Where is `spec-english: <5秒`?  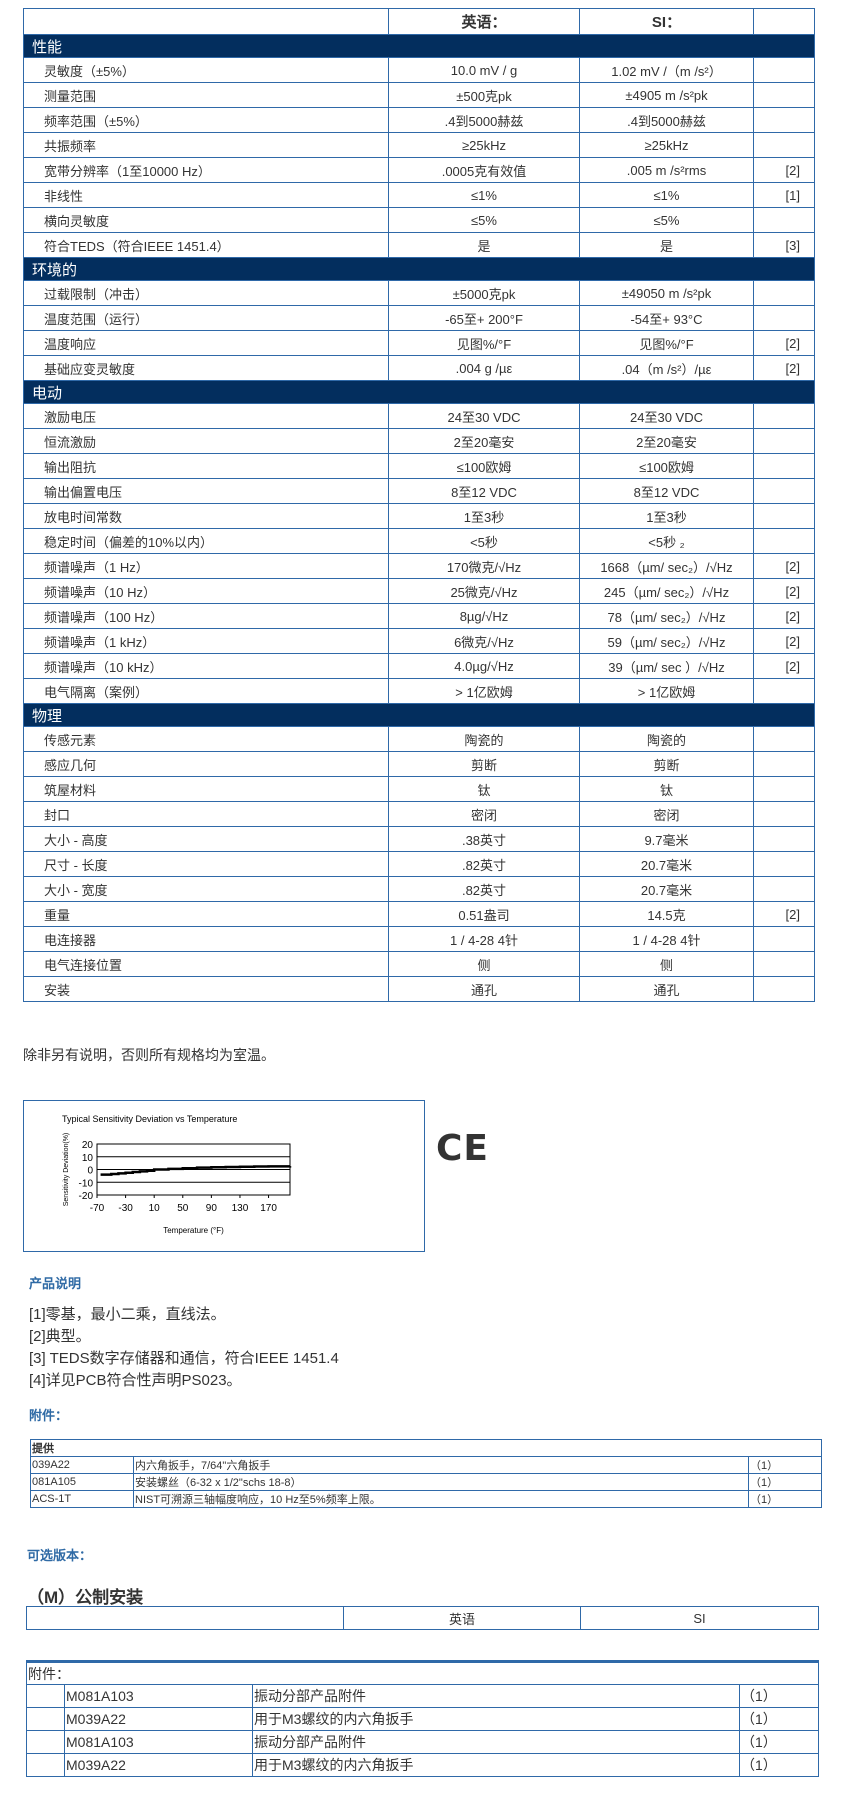 spec-english: <5秒 is located at coordinates (484, 541).